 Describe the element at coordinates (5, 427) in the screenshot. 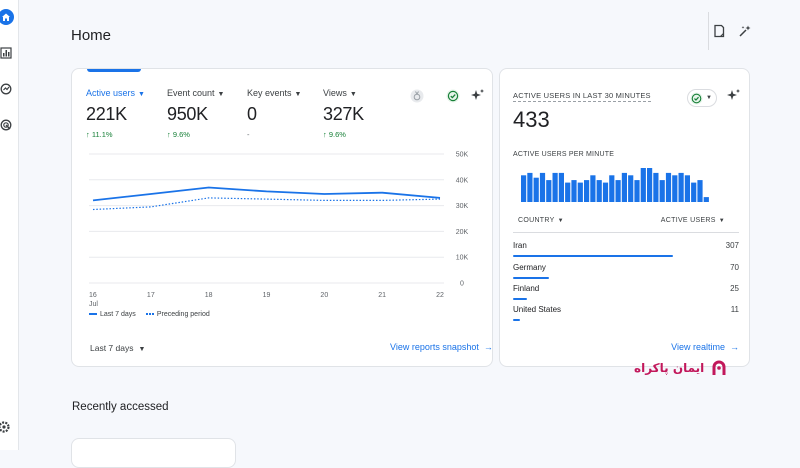

I see `settings-icon` at that location.